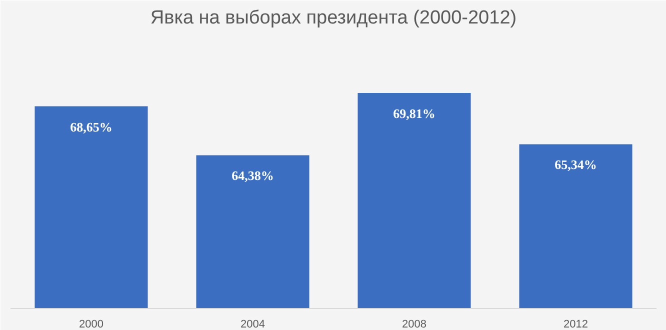 The height and width of the screenshot is (330, 666). I want to click on data-label: 64,38%, so click(253, 176).